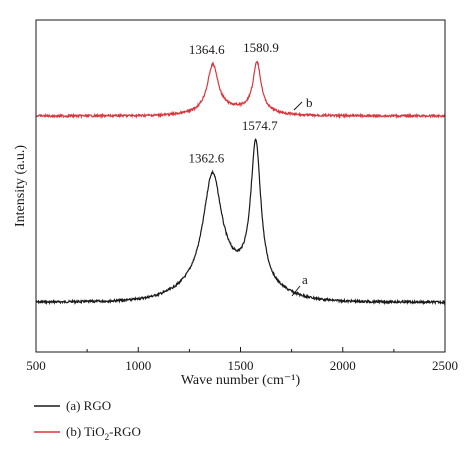 Image resolution: width=474 pixels, height=474 pixels. I want to click on curve-letter-b: b, so click(309, 102).